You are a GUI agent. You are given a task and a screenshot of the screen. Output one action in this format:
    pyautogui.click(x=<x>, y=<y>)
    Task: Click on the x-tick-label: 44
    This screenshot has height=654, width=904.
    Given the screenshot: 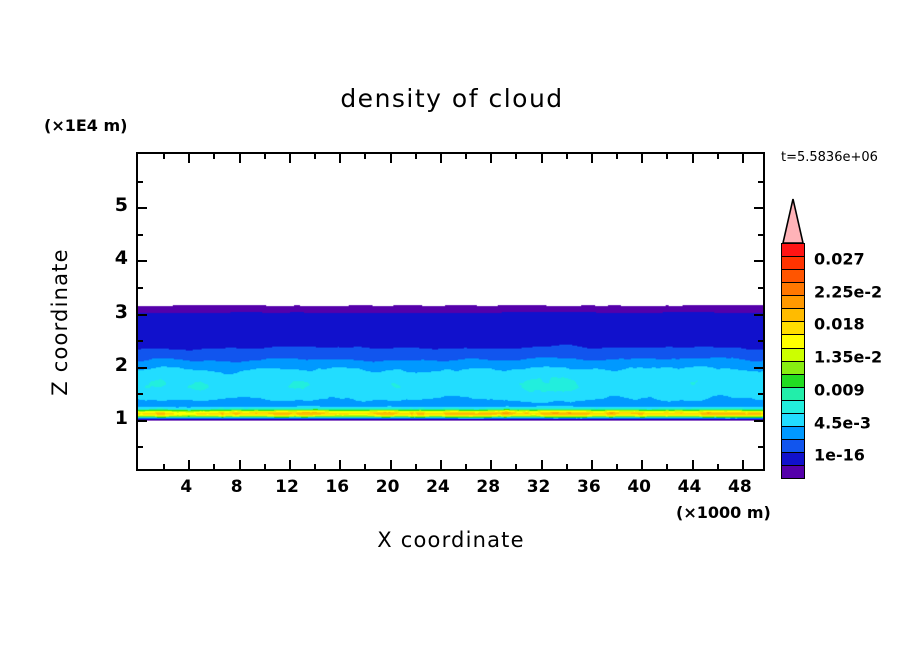 What is the action you would take?
    pyautogui.click(x=689, y=487)
    